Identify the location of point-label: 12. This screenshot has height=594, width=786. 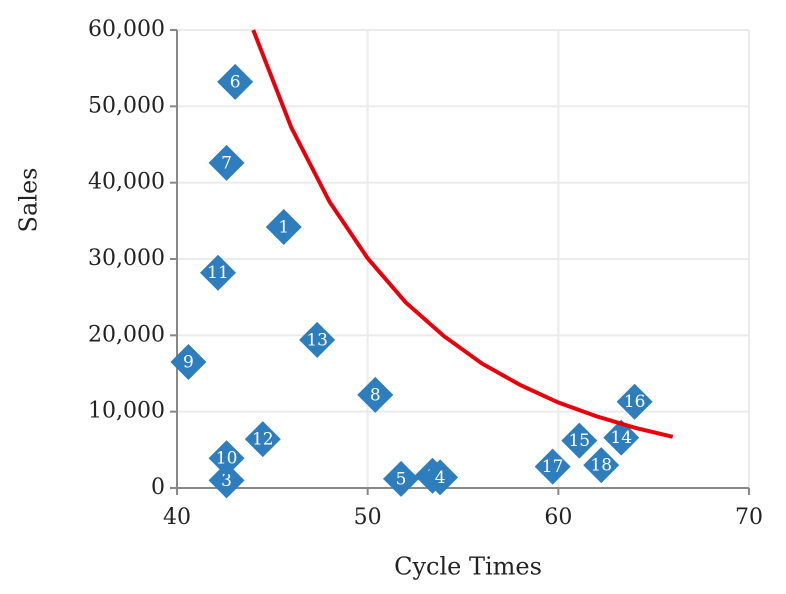
(263, 440).